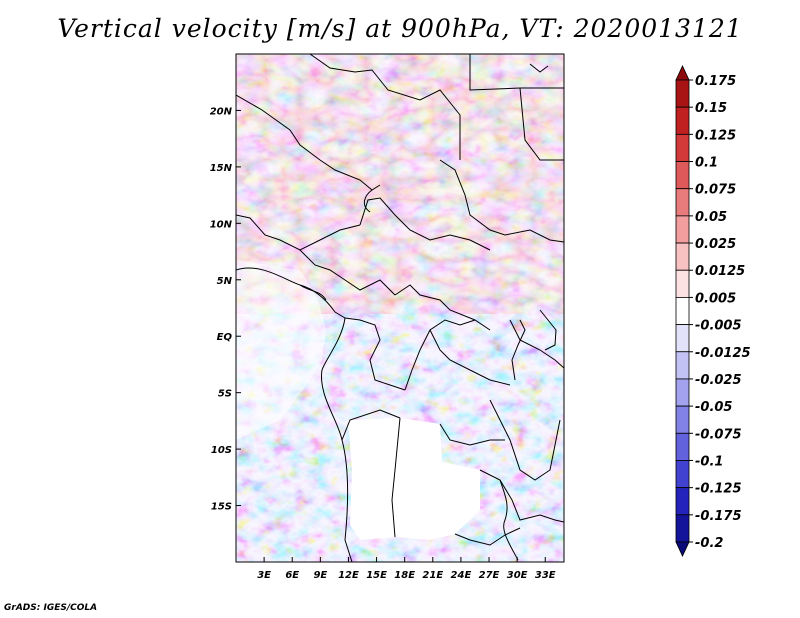 The image size is (800, 618). I want to click on colorbar-label: -0.1, so click(709, 461).